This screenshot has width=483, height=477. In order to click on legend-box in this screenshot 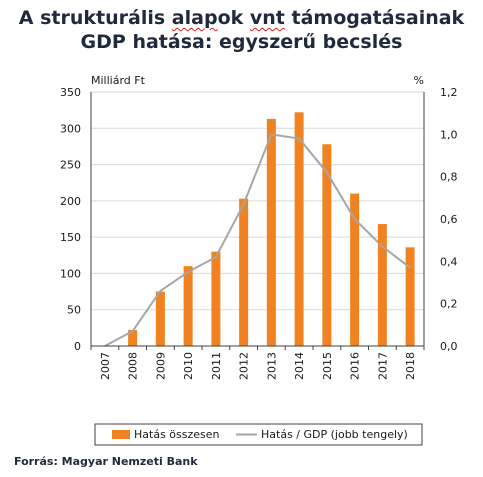, I will do `click(258, 434)`.